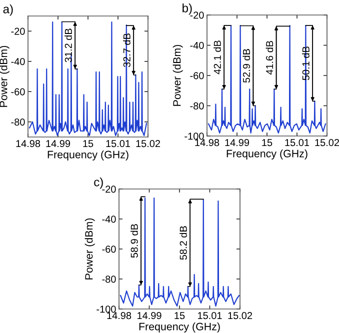 The height and width of the screenshot is (333, 339). I want to click on annotation: 52.9 dB, so click(246, 66).